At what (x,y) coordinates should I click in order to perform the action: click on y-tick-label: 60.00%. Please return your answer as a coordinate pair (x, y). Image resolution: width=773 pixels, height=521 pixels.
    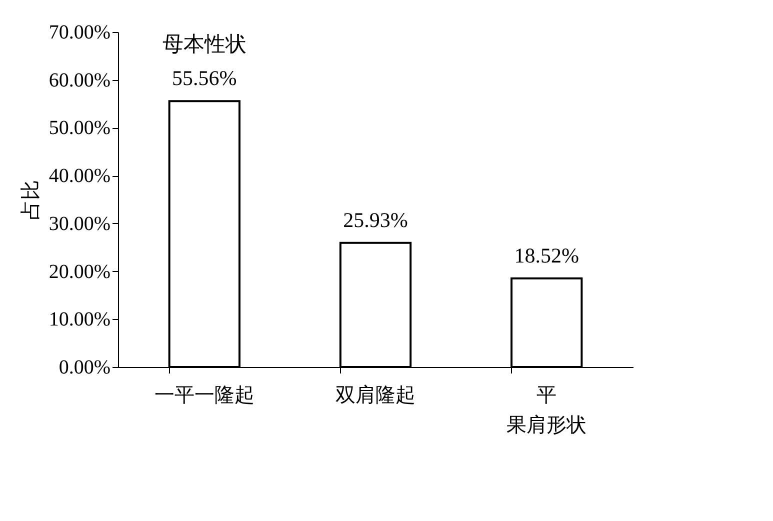
    Looking at the image, I should click on (79, 80).